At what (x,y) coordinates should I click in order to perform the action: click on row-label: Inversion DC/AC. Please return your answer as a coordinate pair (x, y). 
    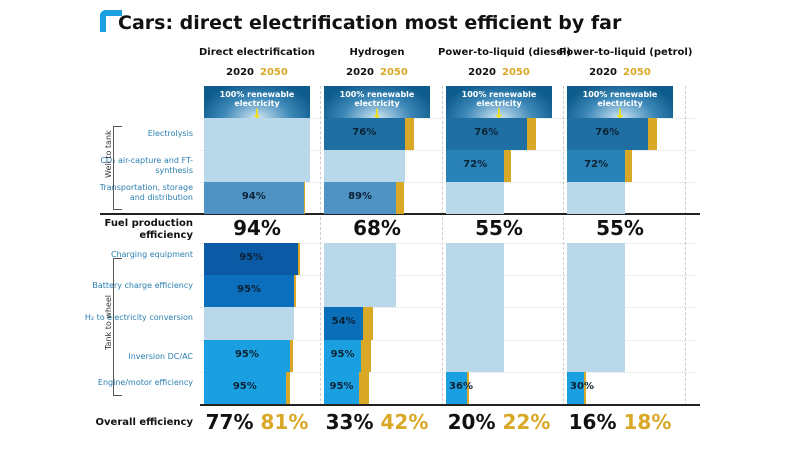
    Looking at the image, I should click on (160, 356).